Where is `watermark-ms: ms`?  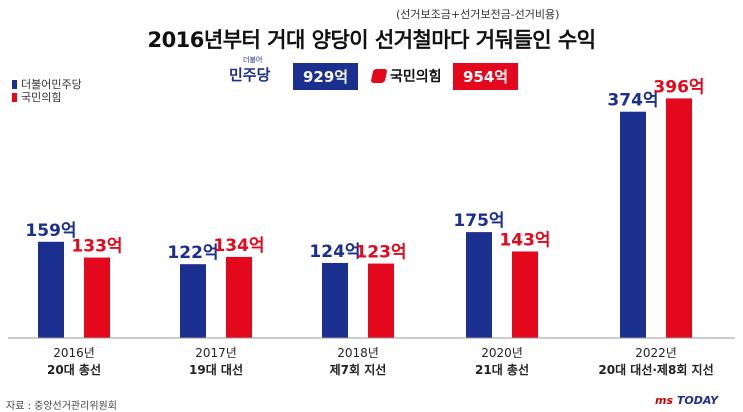
watermark-ms: ms is located at coordinates (664, 400).